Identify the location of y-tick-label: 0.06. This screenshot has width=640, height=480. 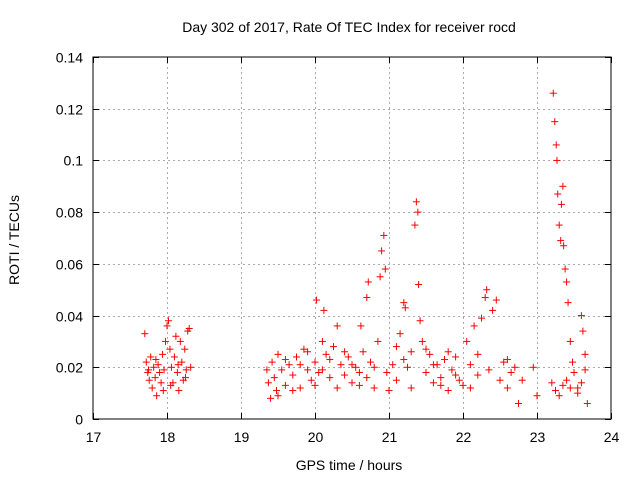
(69, 265).